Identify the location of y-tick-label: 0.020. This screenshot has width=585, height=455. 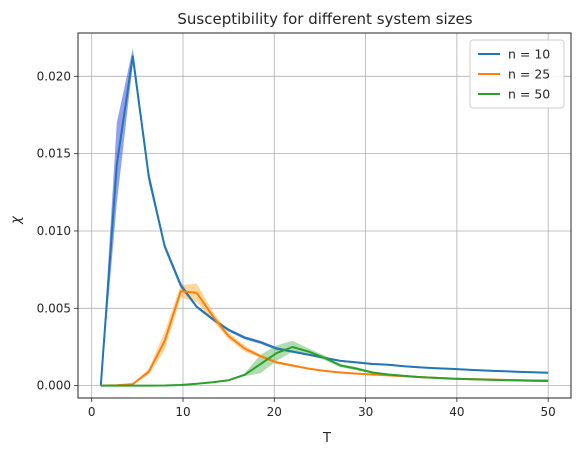
(54, 76).